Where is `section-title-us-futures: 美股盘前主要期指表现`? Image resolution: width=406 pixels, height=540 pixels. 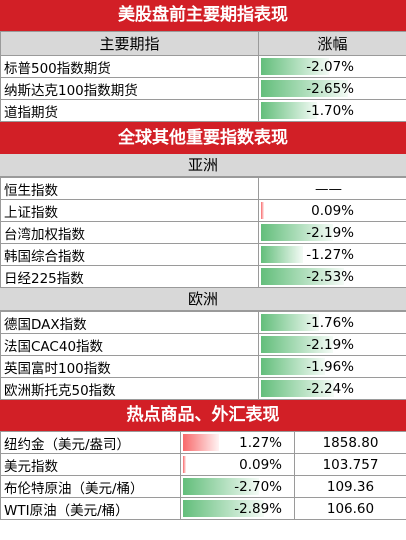
section-title-us-futures: 美股盘前主要期指表现 is located at coordinates (203, 15).